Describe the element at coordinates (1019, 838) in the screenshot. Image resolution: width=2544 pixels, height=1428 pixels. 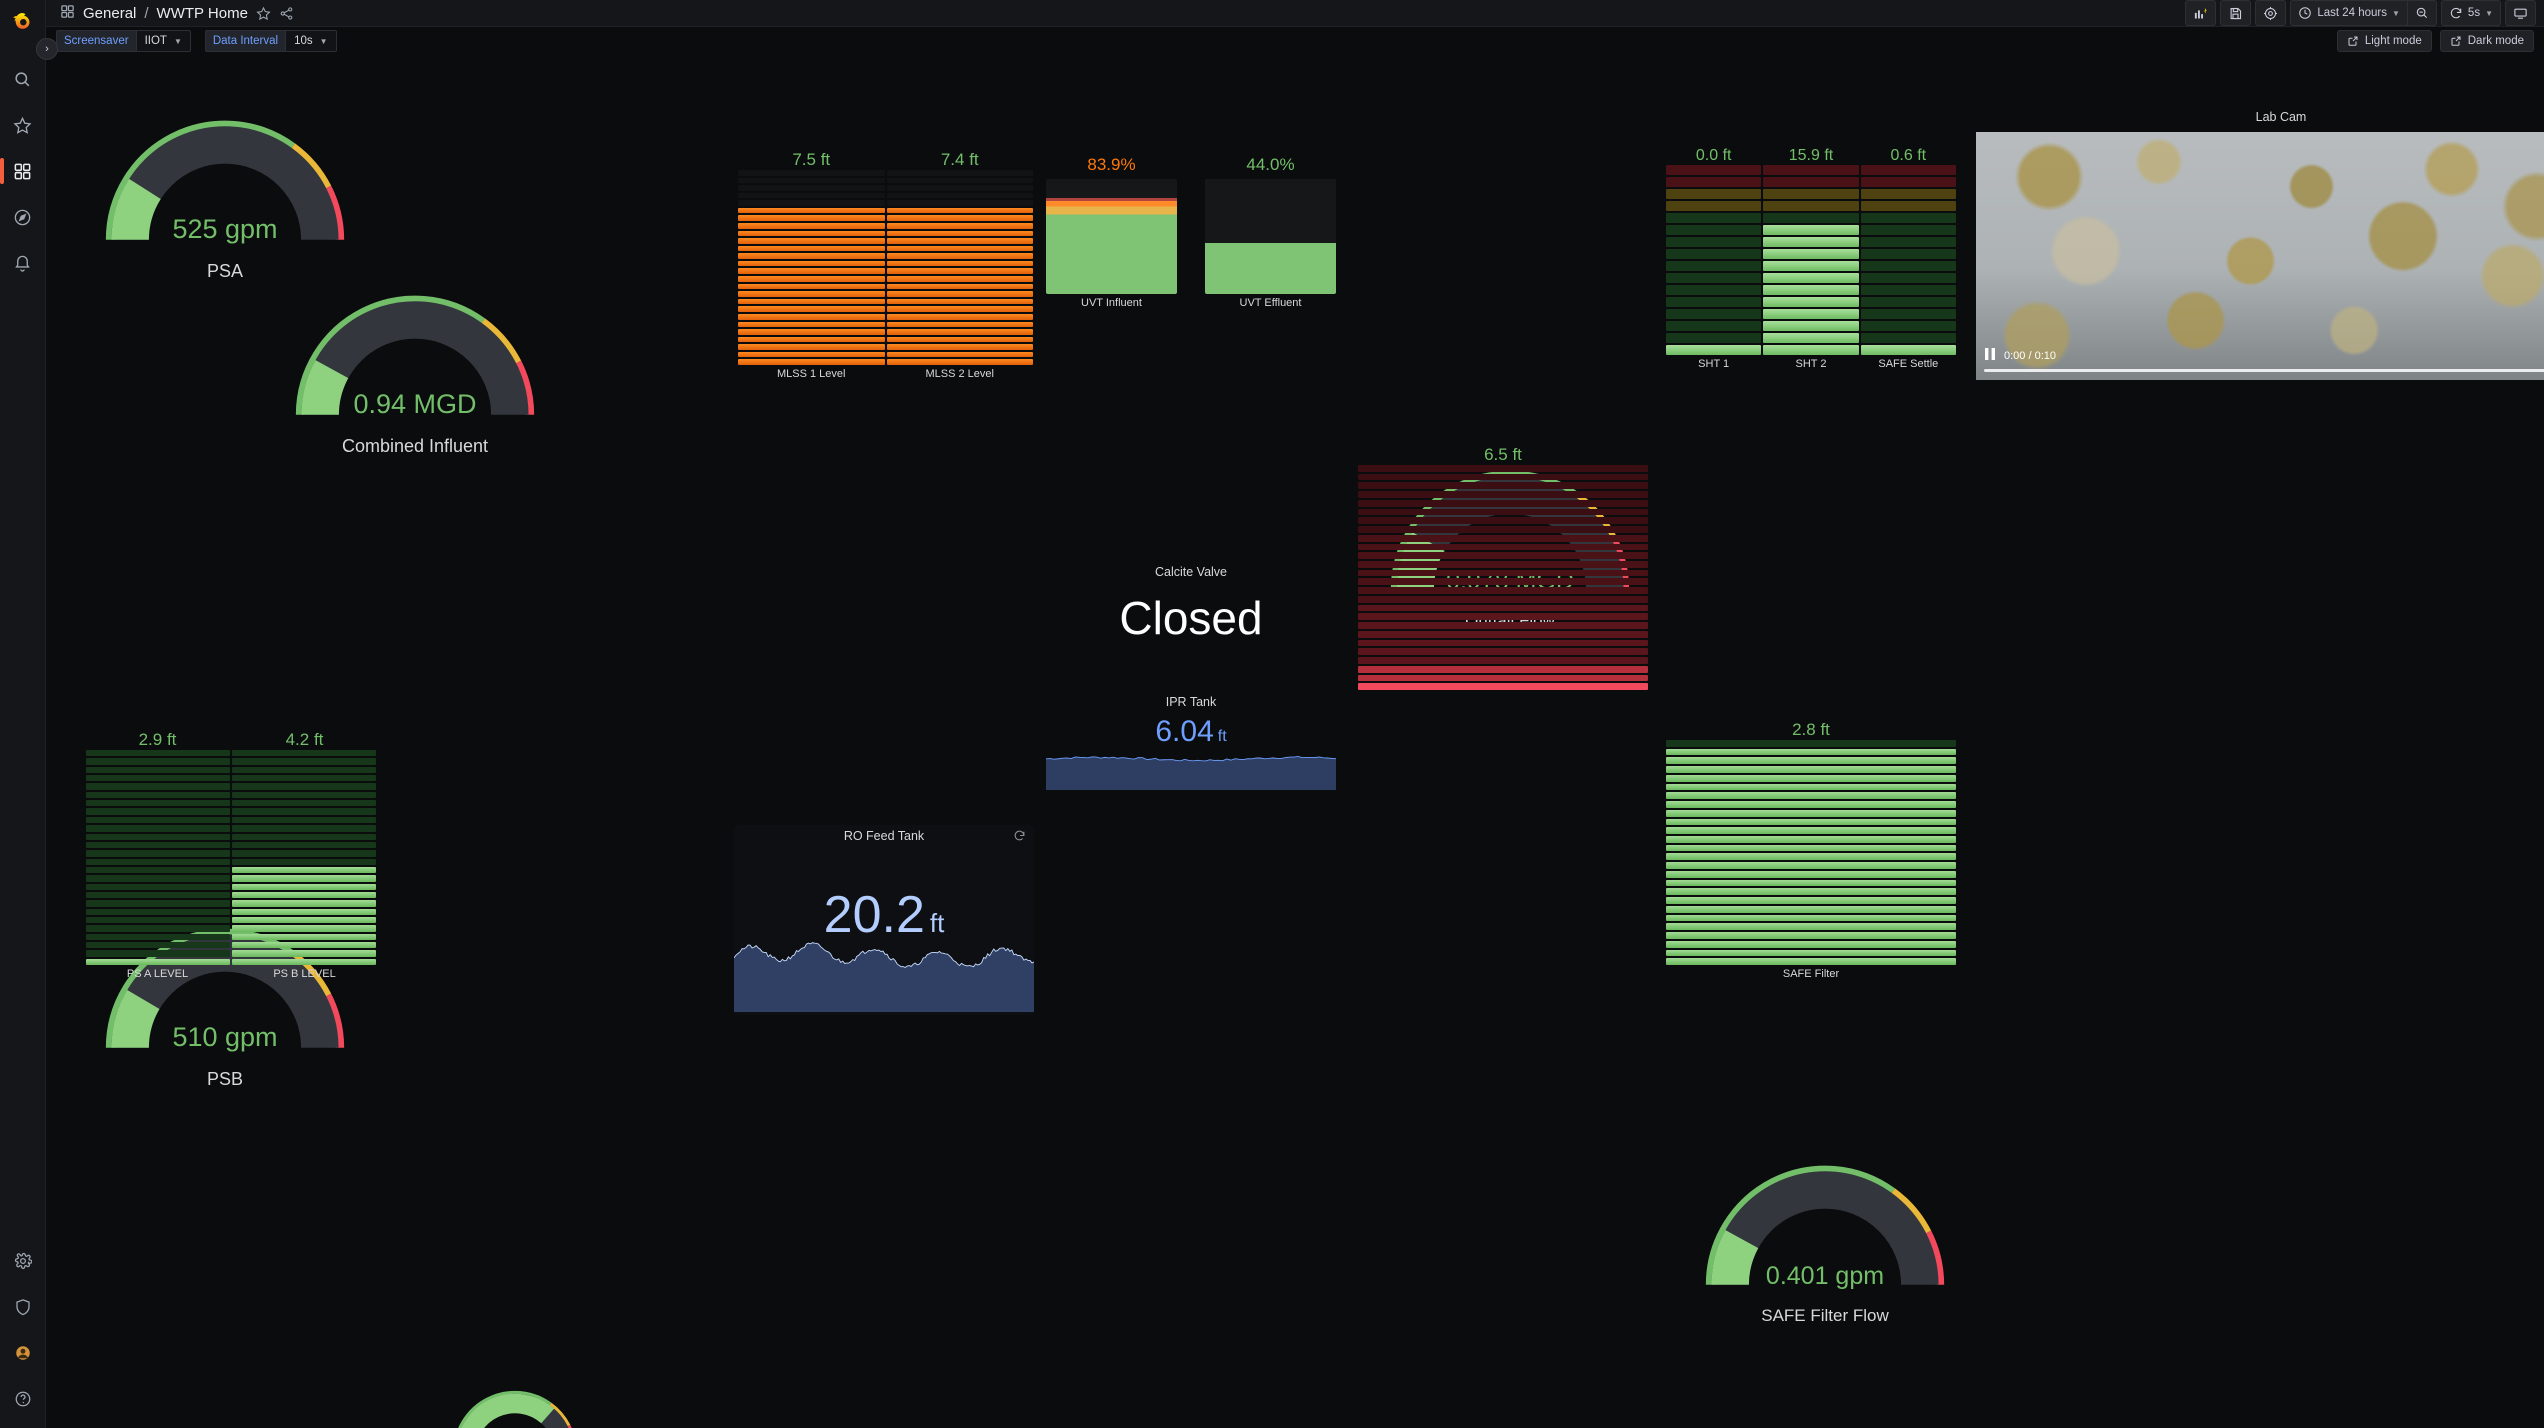
I see `refresh-icon` at that location.